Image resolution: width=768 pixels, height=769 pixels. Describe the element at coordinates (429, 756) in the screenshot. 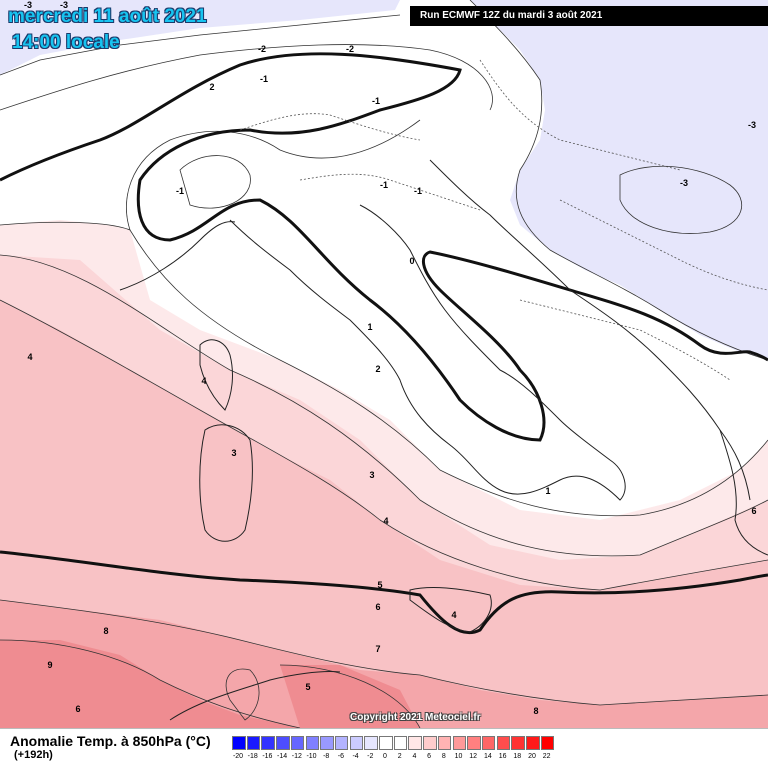

I see `scale-tick-label: 6` at that location.